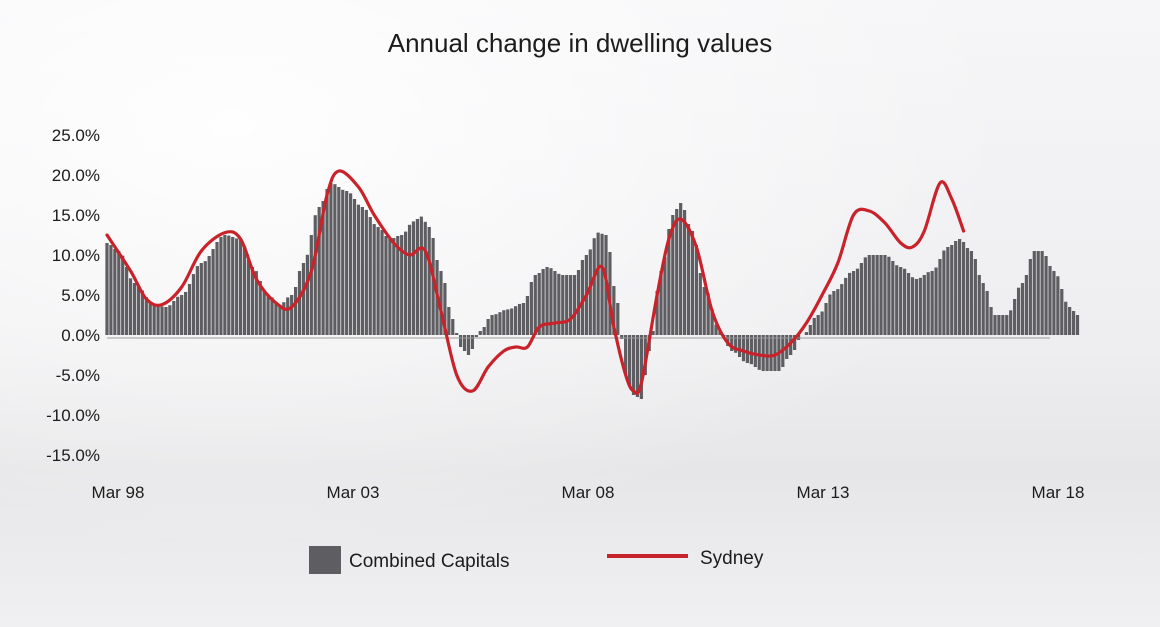 The height and width of the screenshot is (627, 1160). I want to click on y-tick-label: -5.0%, so click(78, 375).